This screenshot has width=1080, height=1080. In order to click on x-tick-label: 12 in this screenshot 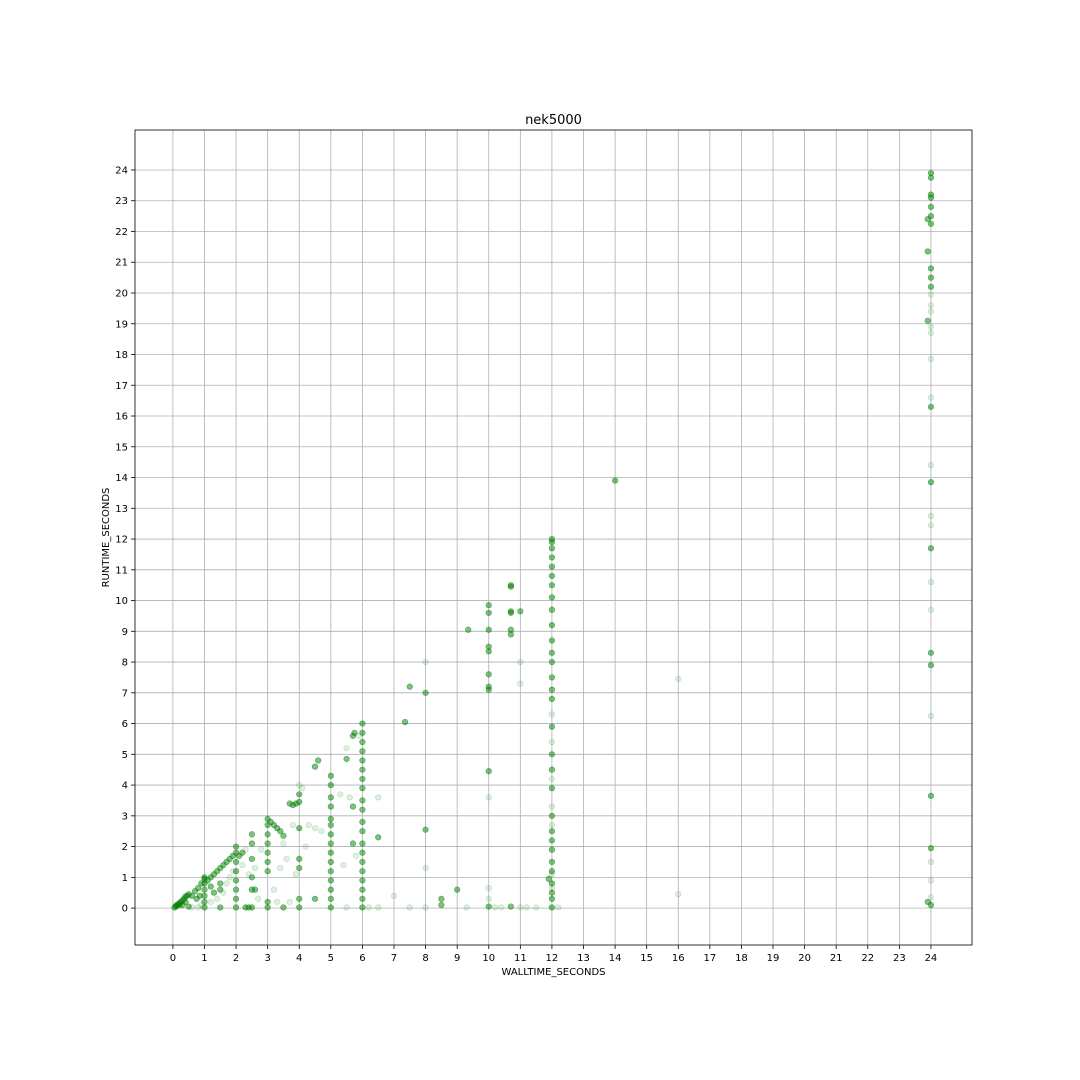, I will do `click(552, 958)`.